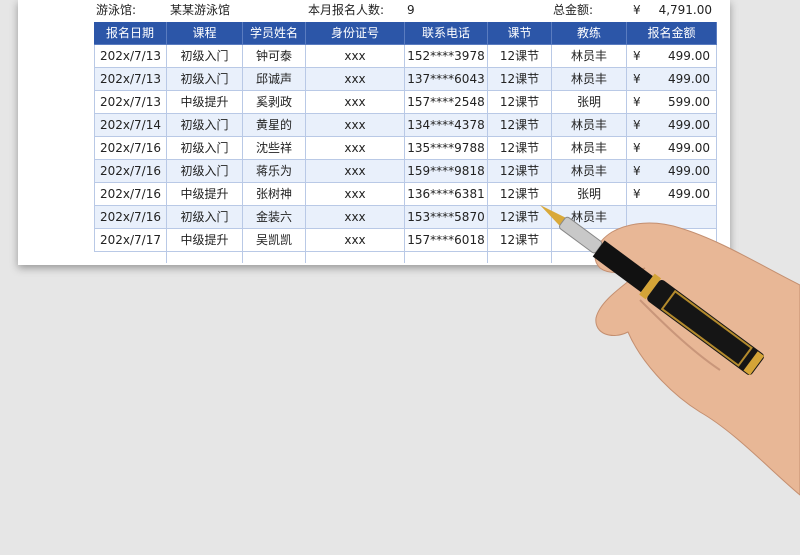 The image size is (800, 555). I want to click on table-cell: 137****6043, so click(446, 79).